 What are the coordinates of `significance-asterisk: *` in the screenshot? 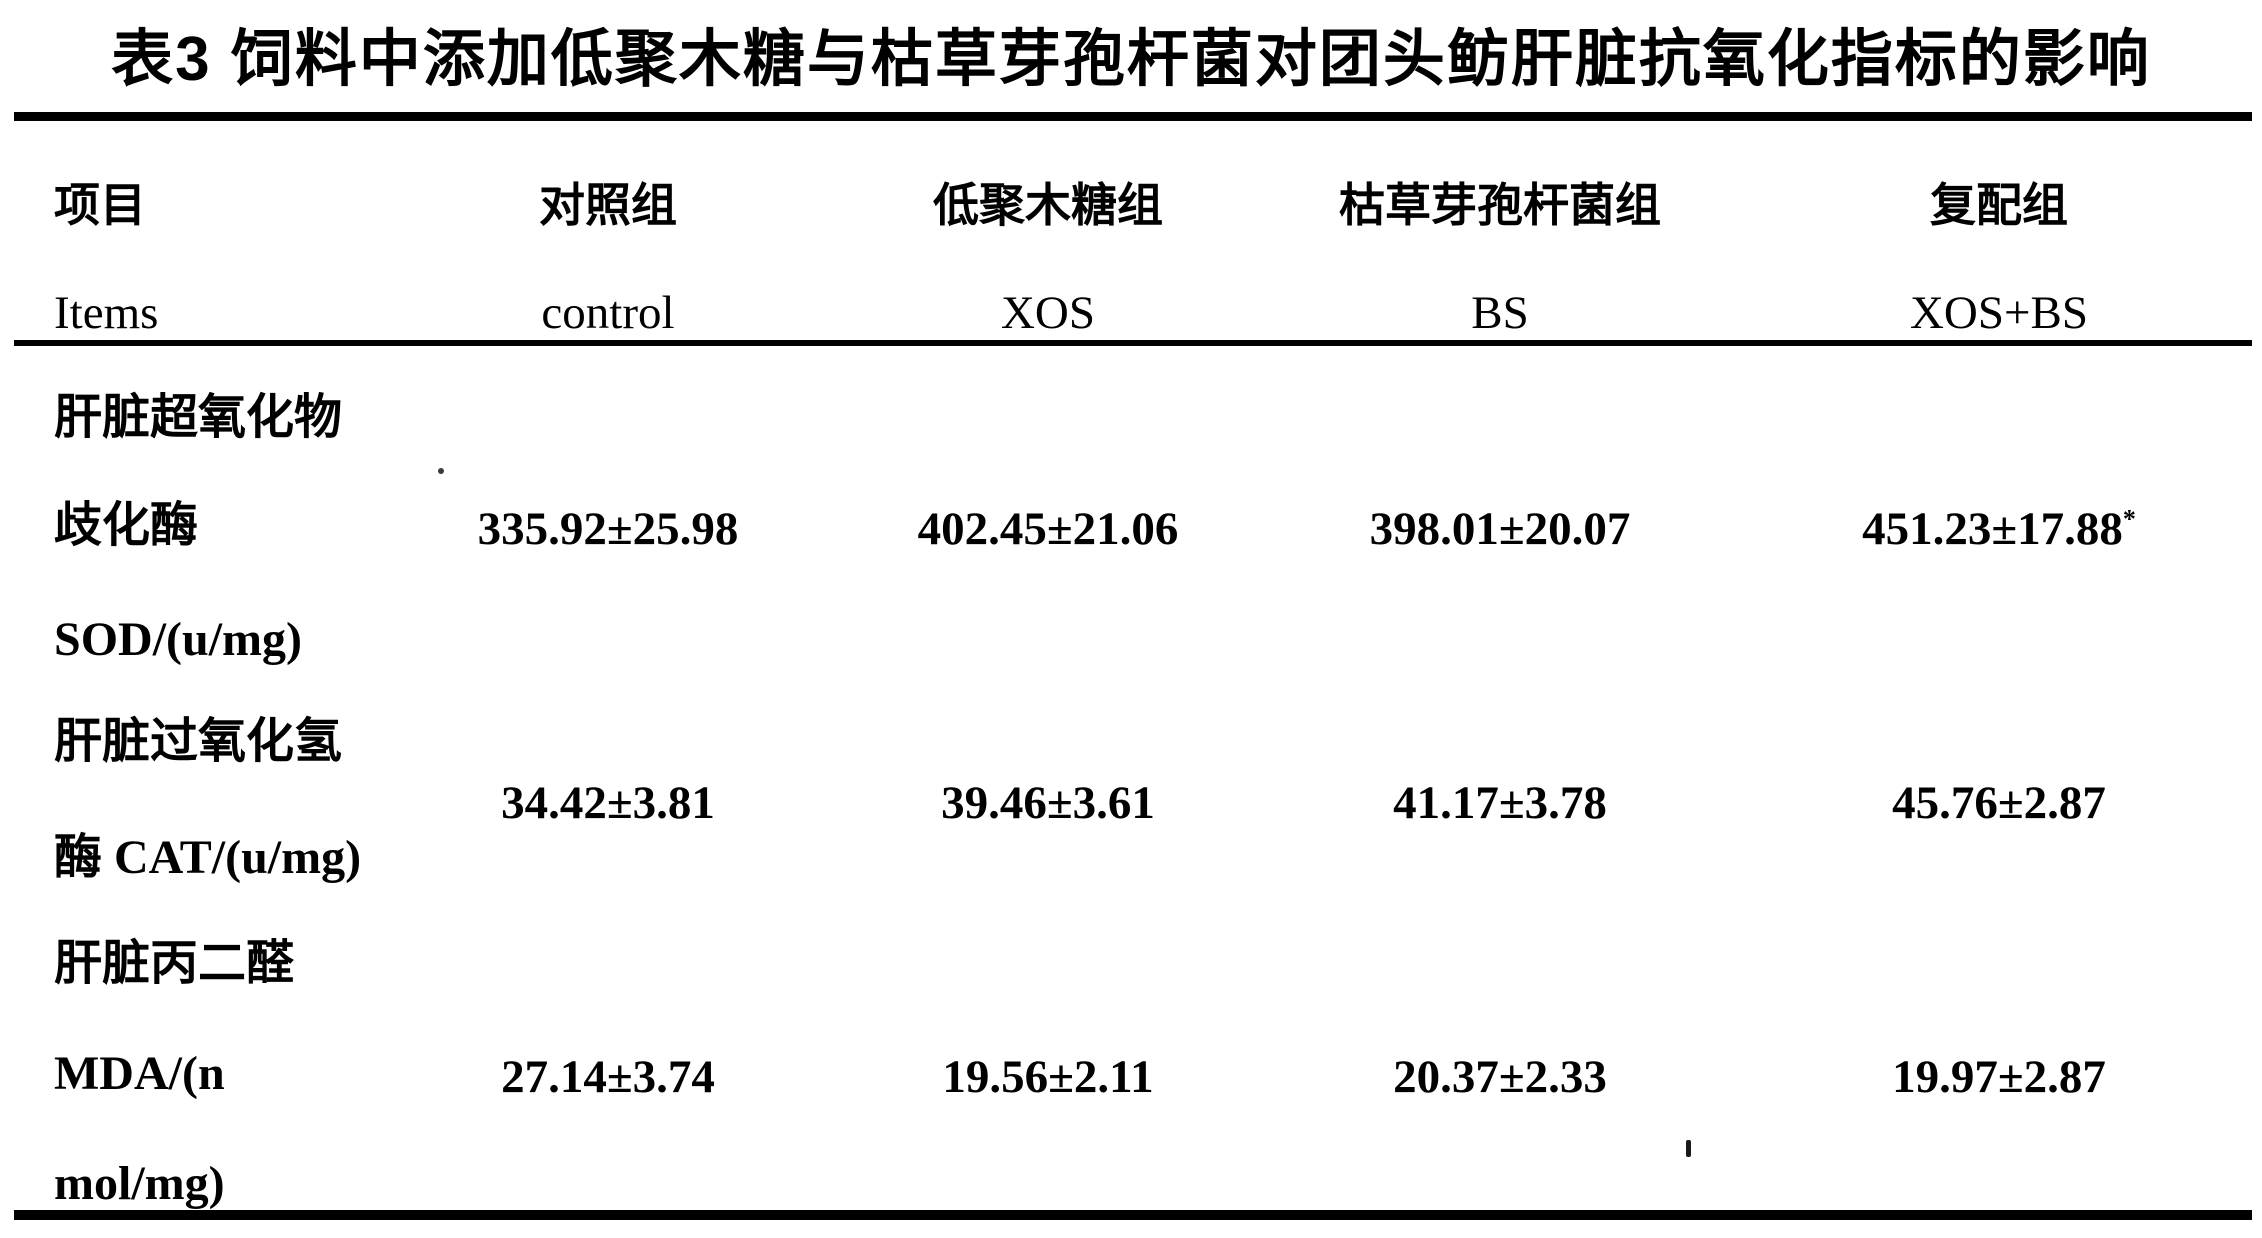 It's located at (2129, 519).